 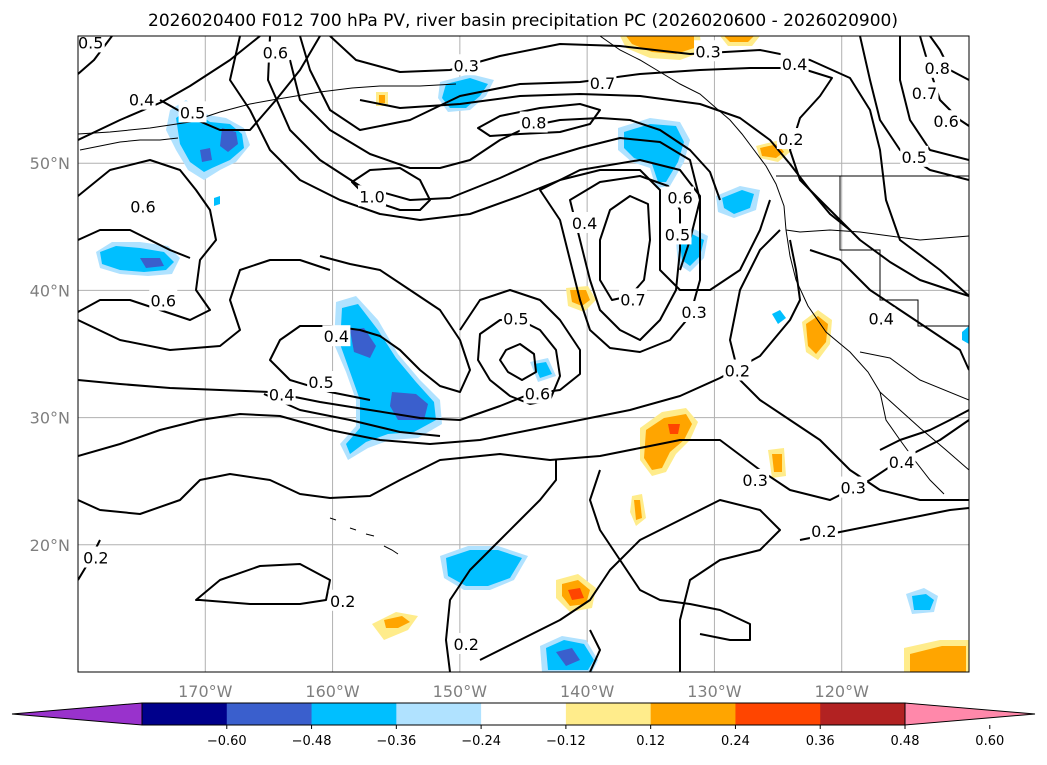 What do you see at coordinates (396, 741) in the screenshot?
I see `colorbar-tick-label: −0.36` at bounding box center [396, 741].